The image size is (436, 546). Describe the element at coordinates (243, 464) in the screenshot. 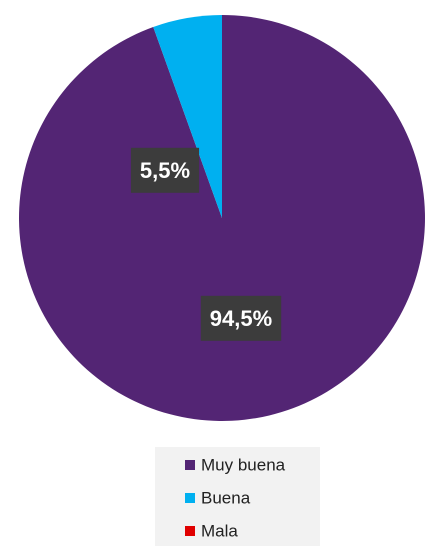

I see `legend-label: Muy buena` at that location.